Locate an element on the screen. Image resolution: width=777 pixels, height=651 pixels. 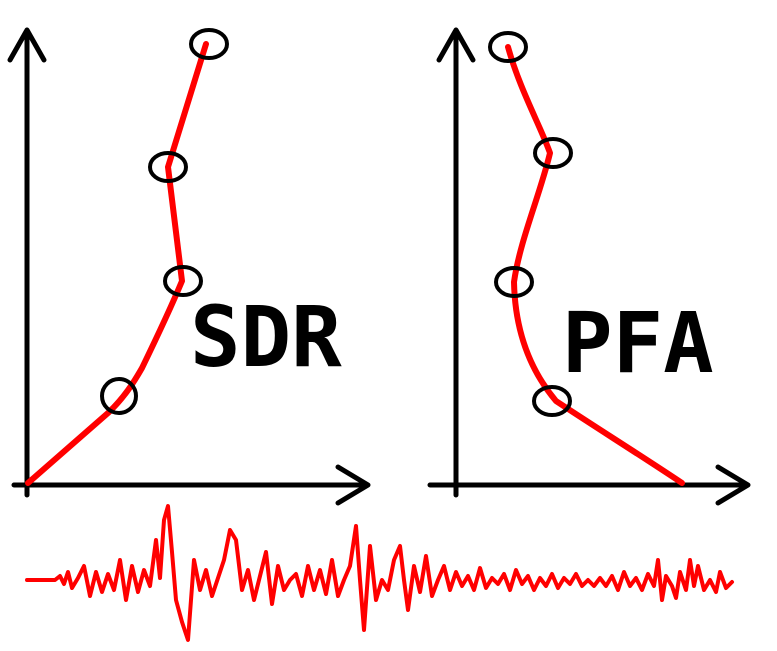
pfa-label: PFA is located at coordinates (638, 343).